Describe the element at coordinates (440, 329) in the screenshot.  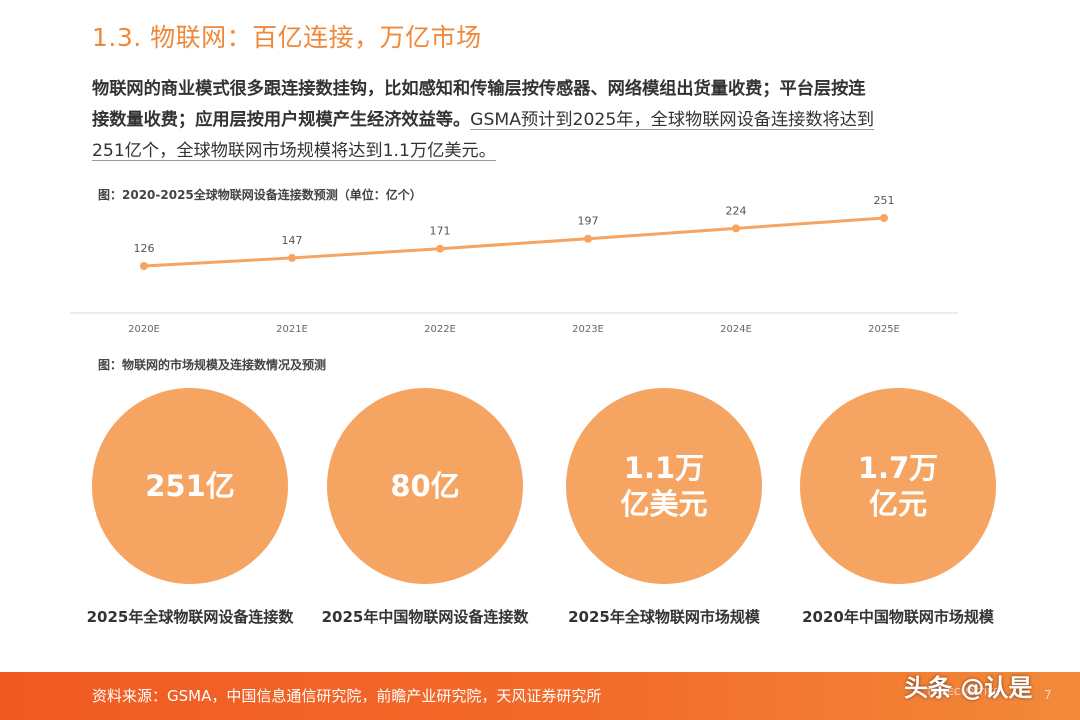
I see `x-tick-label: 2022E` at that location.